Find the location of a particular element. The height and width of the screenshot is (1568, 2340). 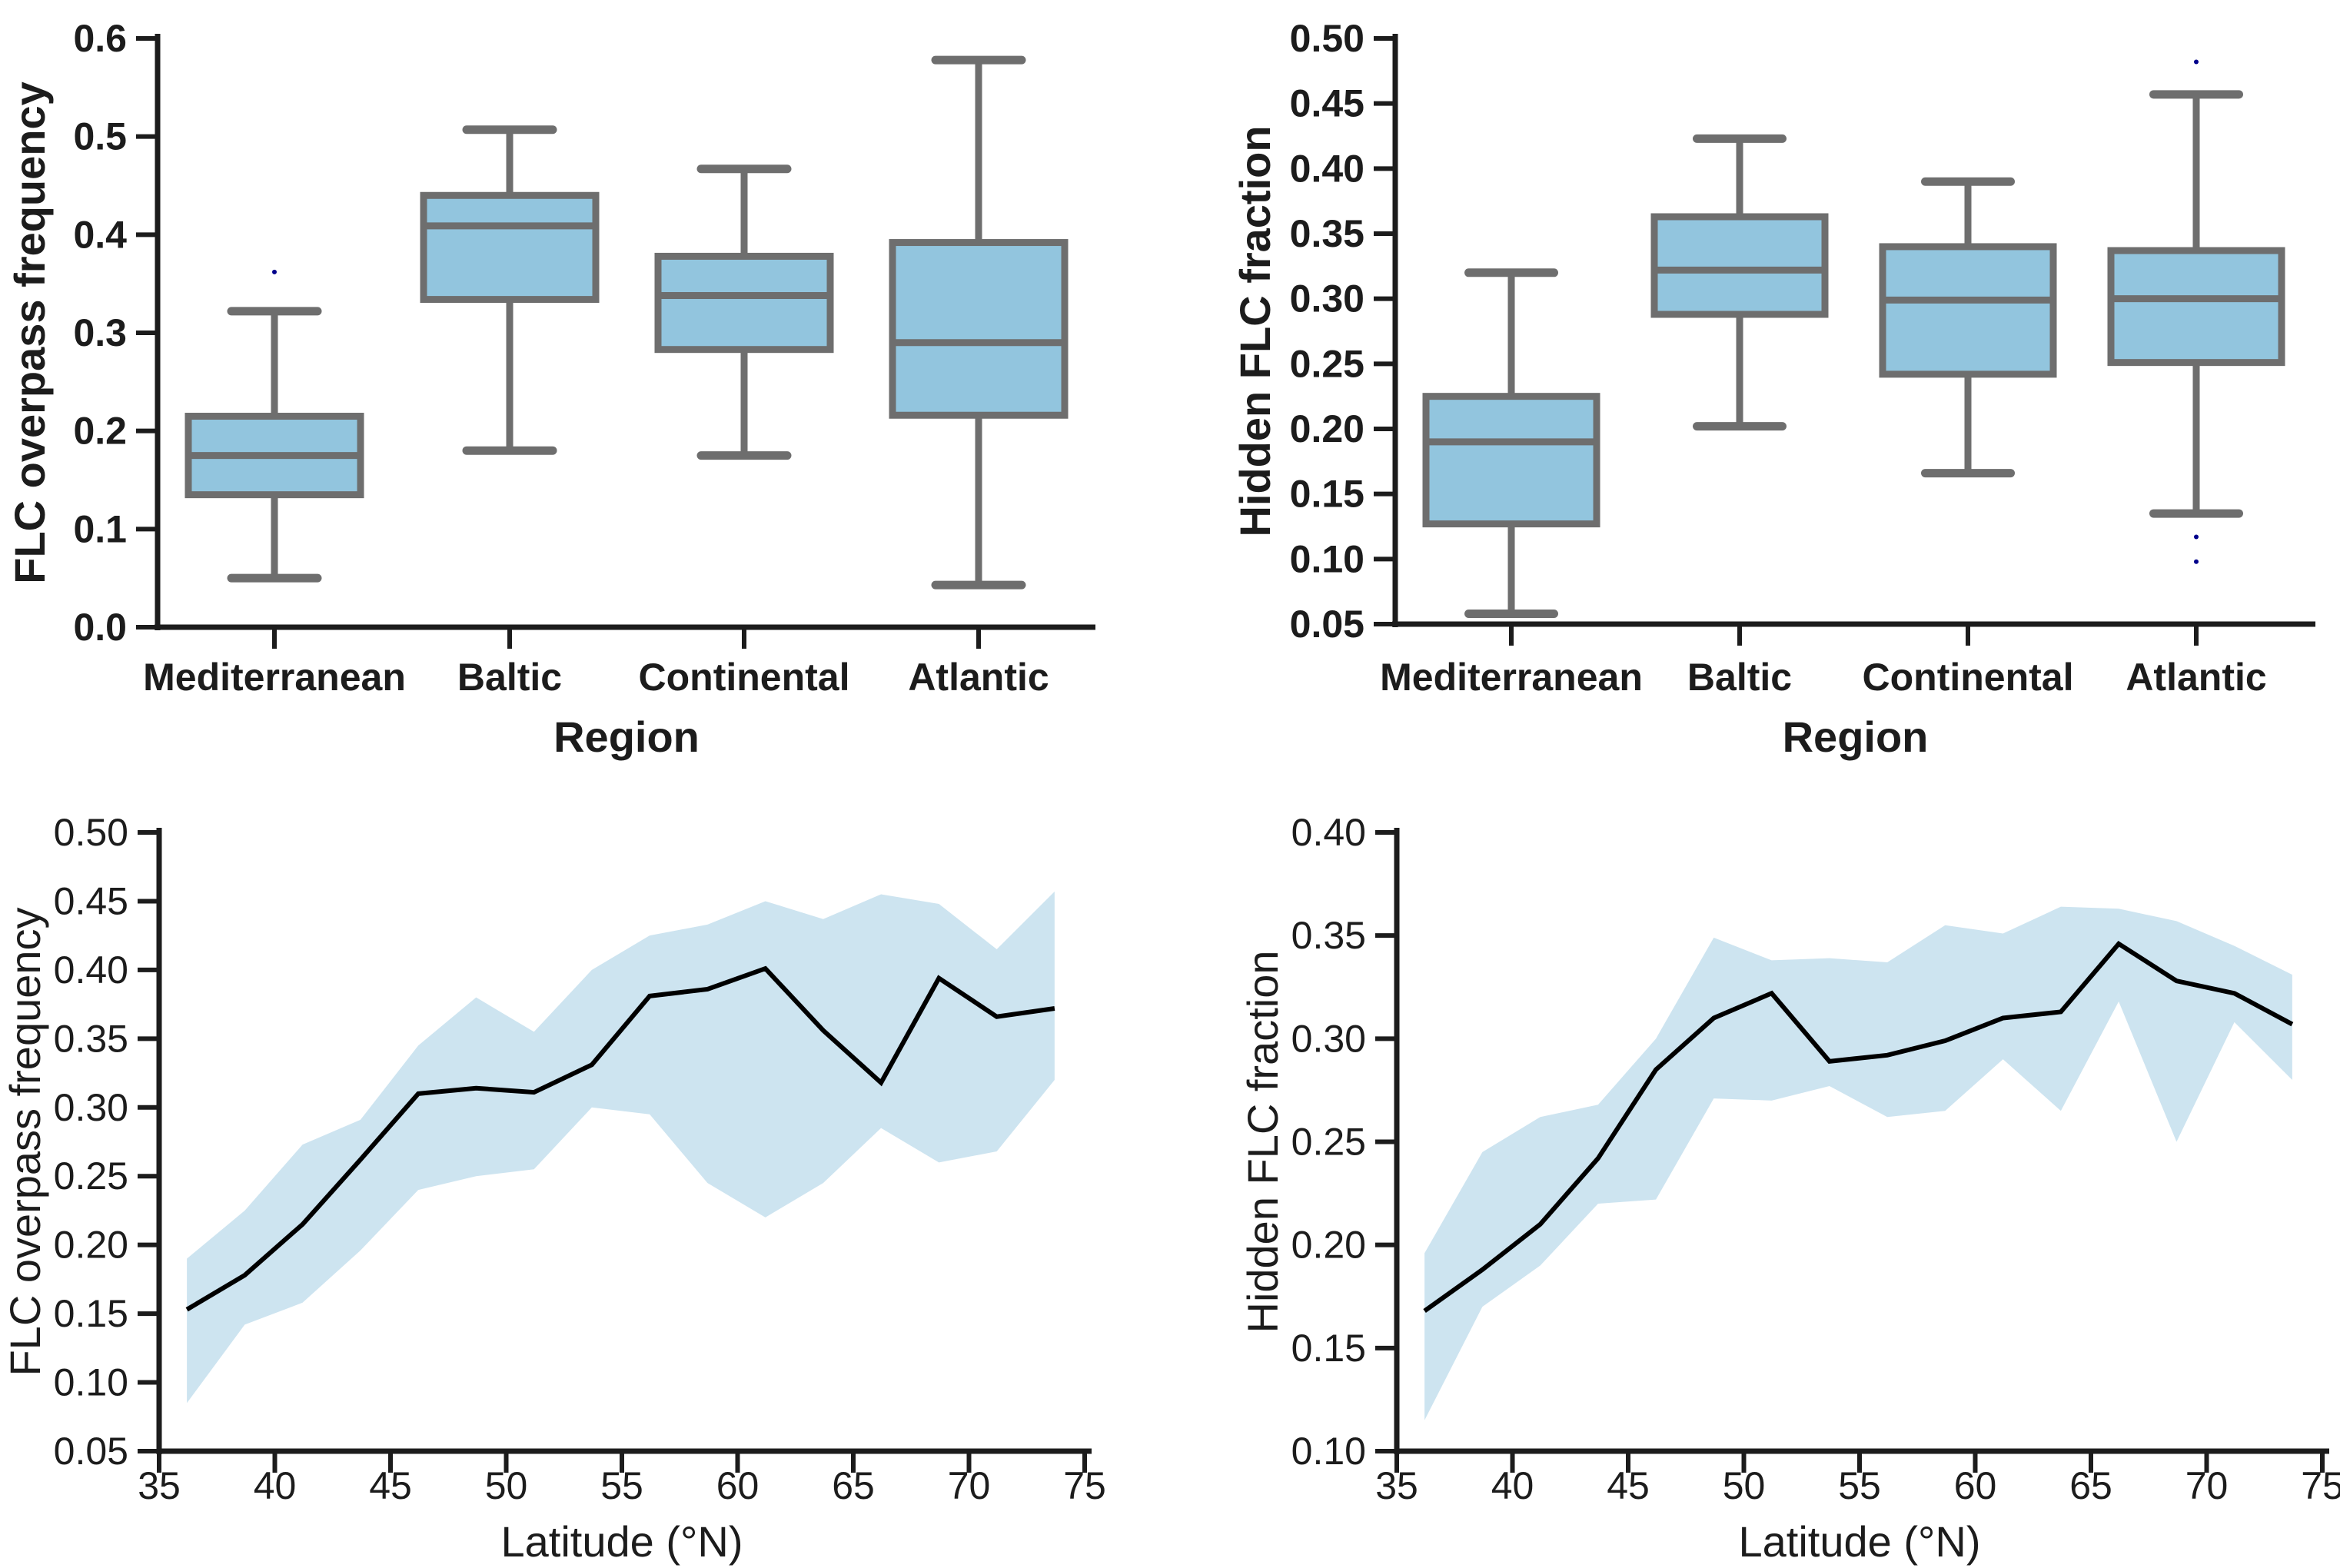

y-tick-label: 0.2 is located at coordinates (100, 431).